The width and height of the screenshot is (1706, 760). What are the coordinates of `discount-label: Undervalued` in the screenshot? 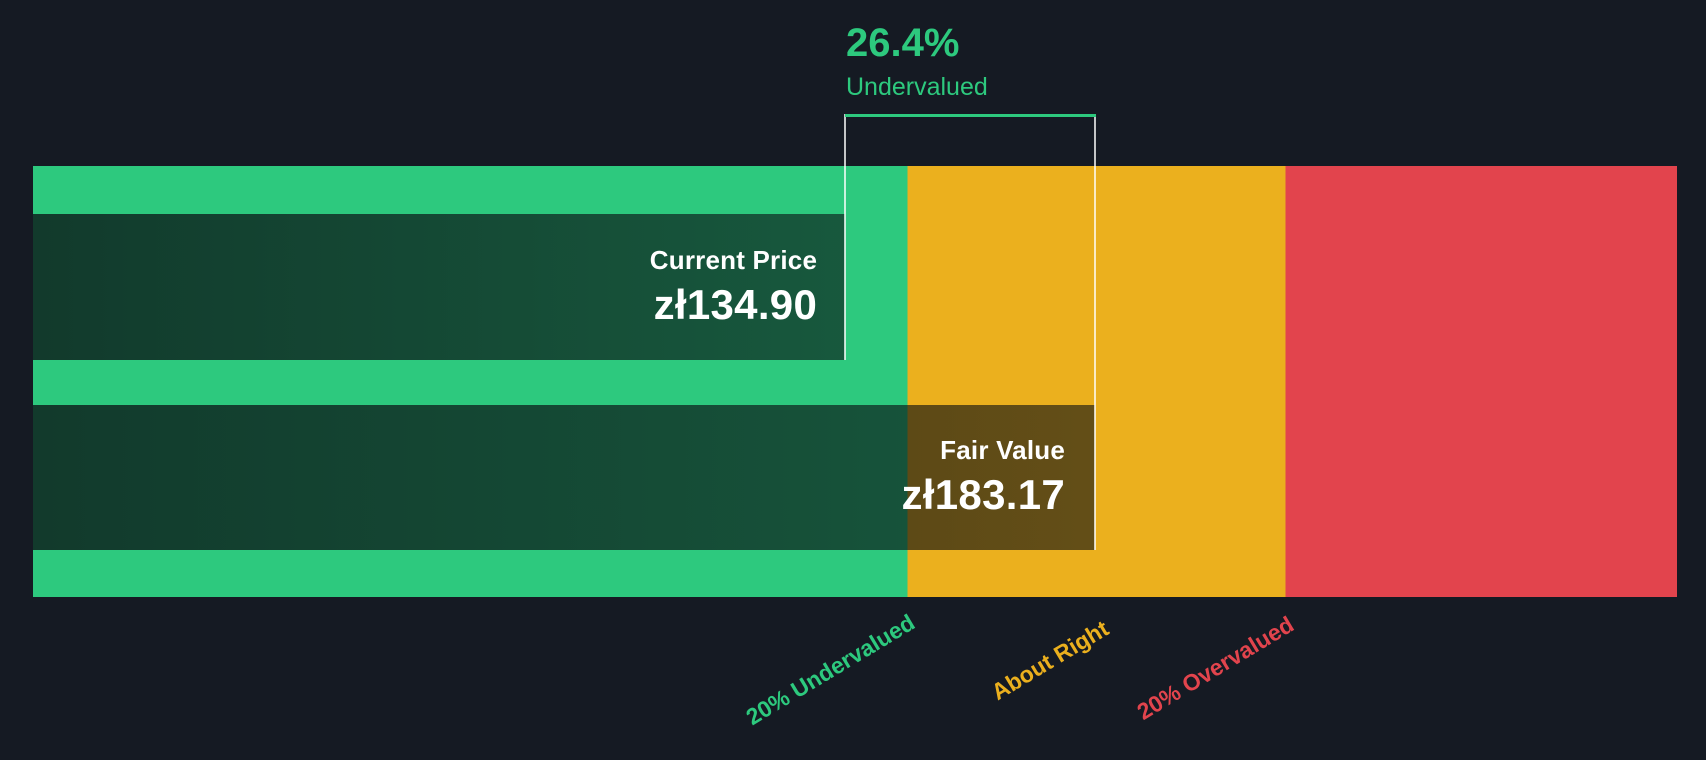 It's located at (917, 87).